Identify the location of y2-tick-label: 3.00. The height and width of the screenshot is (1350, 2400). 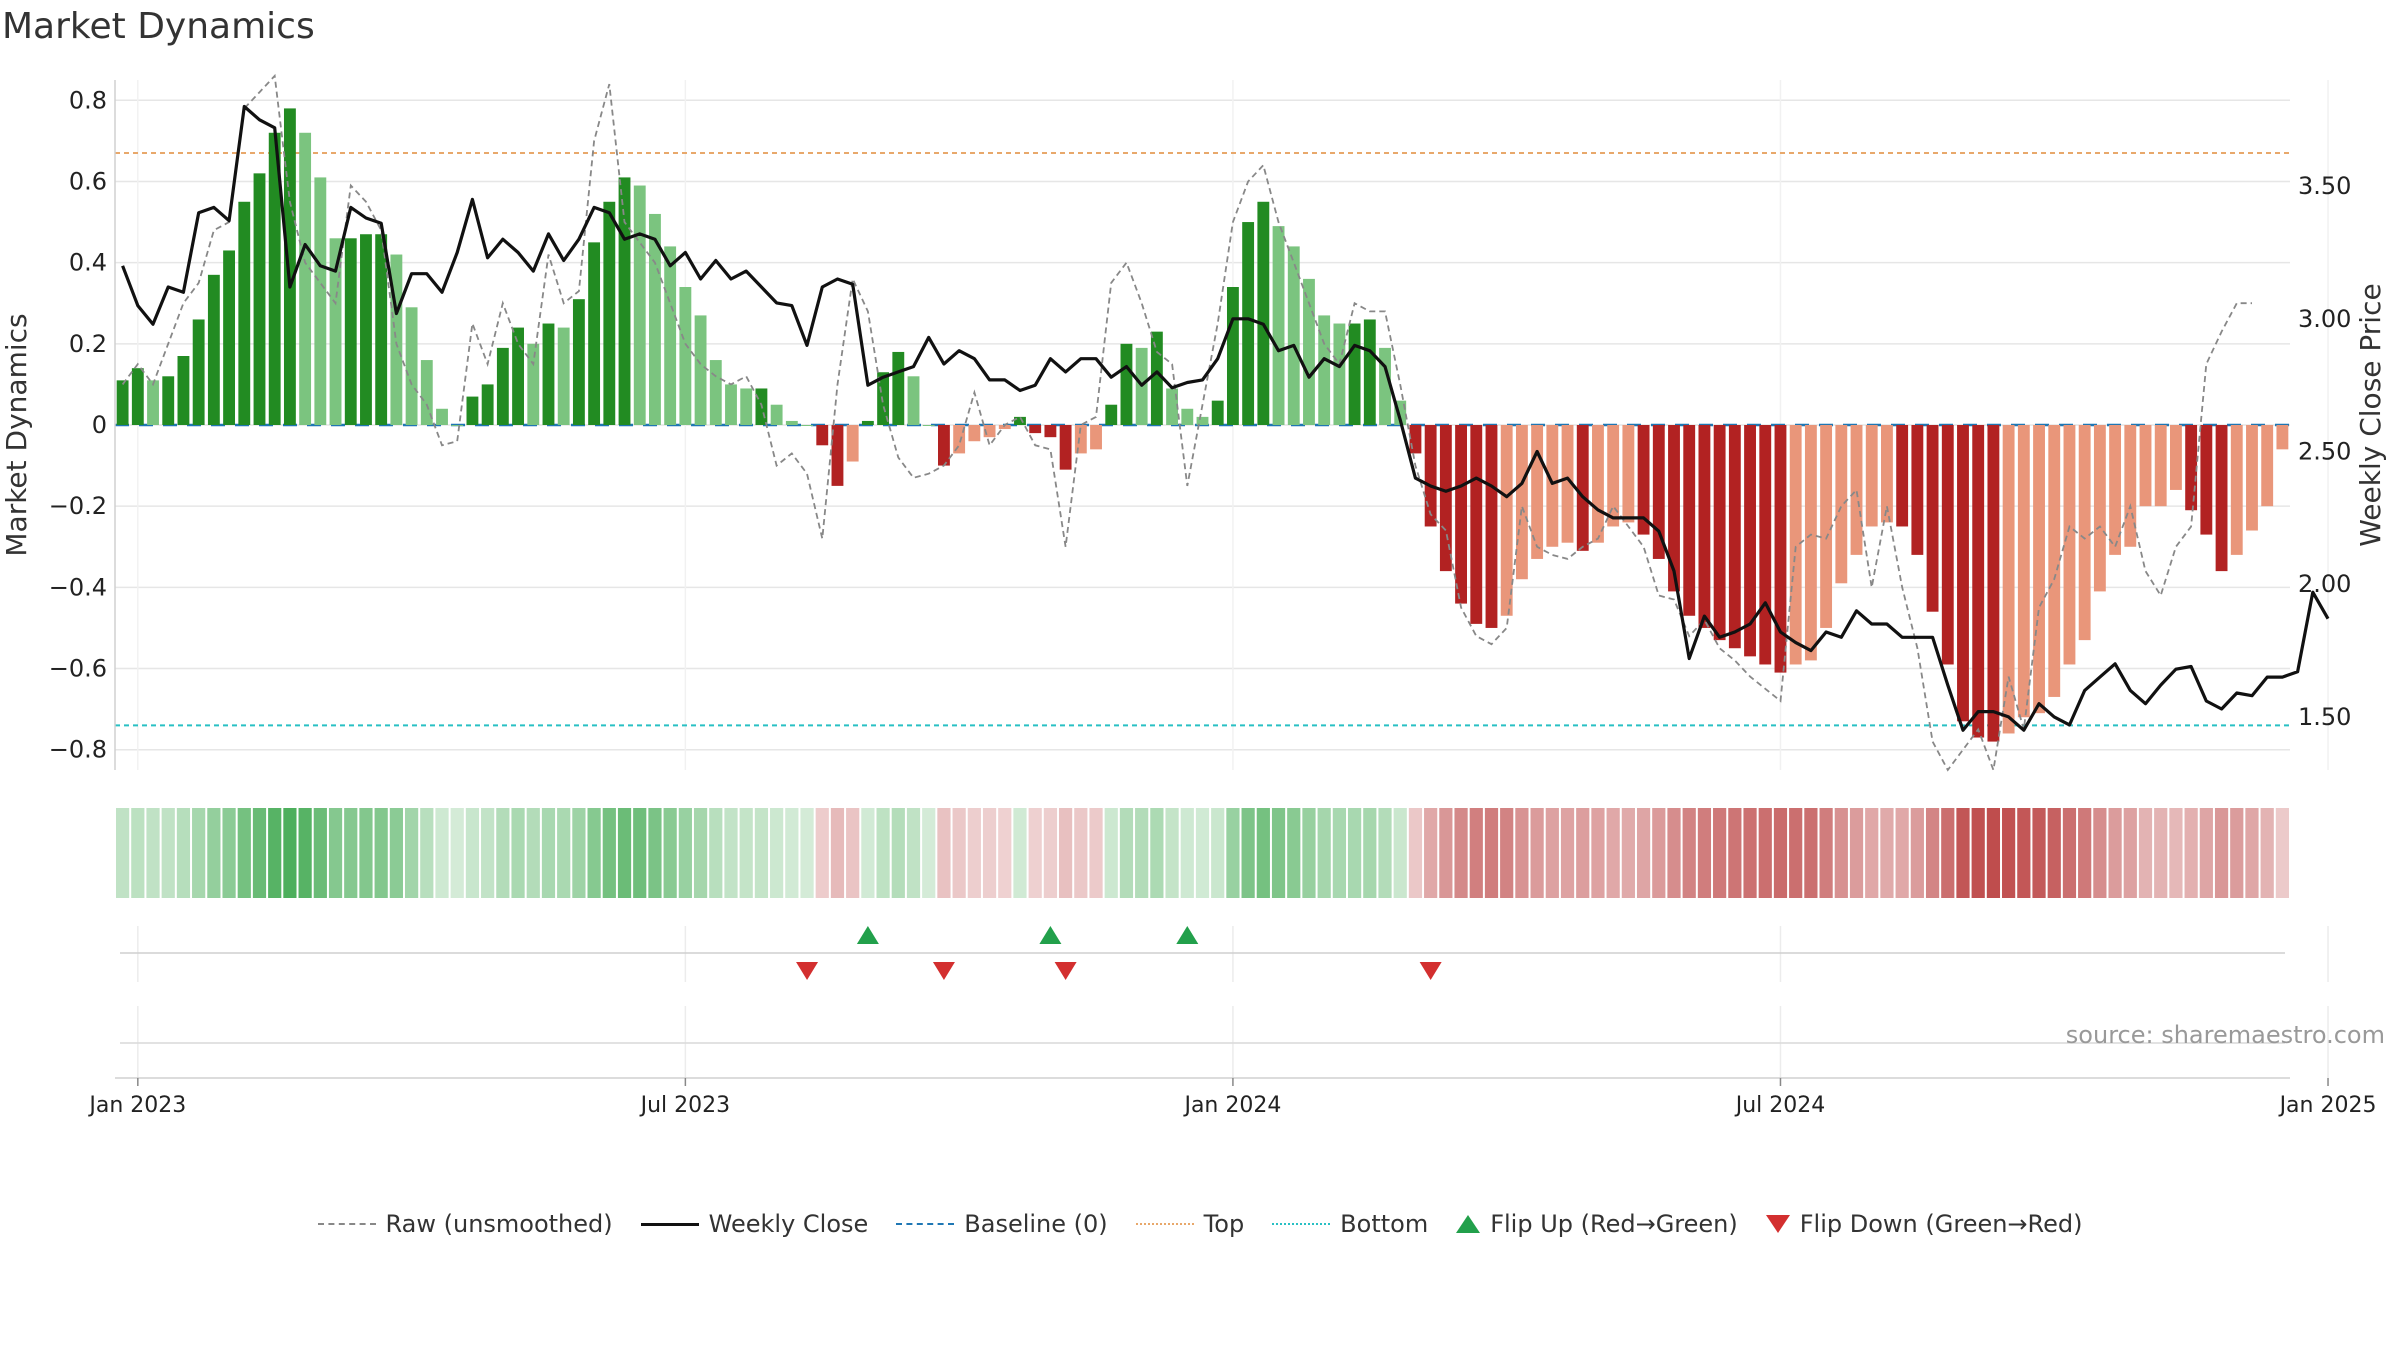
(2324, 319).